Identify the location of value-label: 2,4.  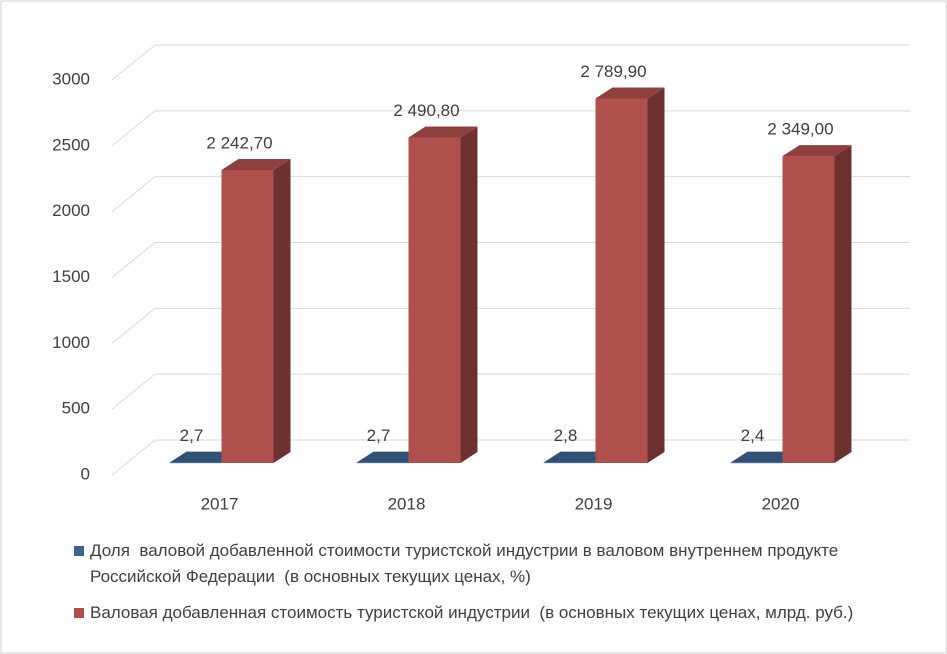
(753, 435).